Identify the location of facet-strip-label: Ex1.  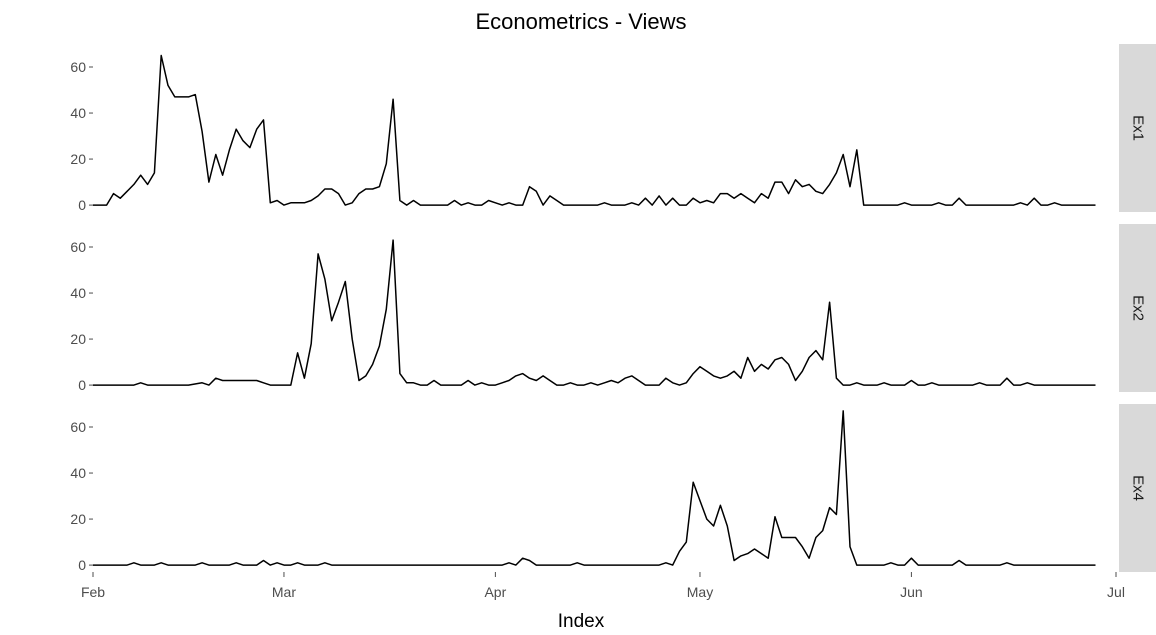
(1138, 128).